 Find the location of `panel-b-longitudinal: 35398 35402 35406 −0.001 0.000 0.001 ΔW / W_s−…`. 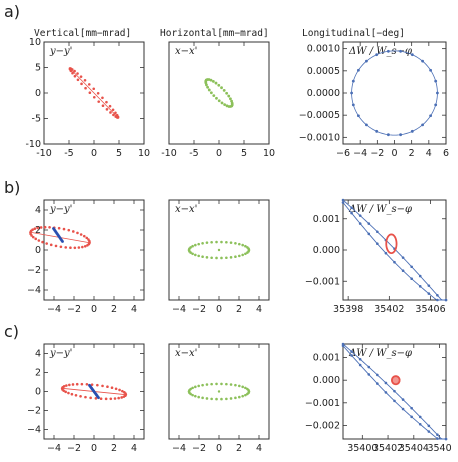

panel-b-longitudinal: 35398 35402 35406 −0.001 0.000 0.001 ΔW / W_s−… is located at coordinates (376, 256).